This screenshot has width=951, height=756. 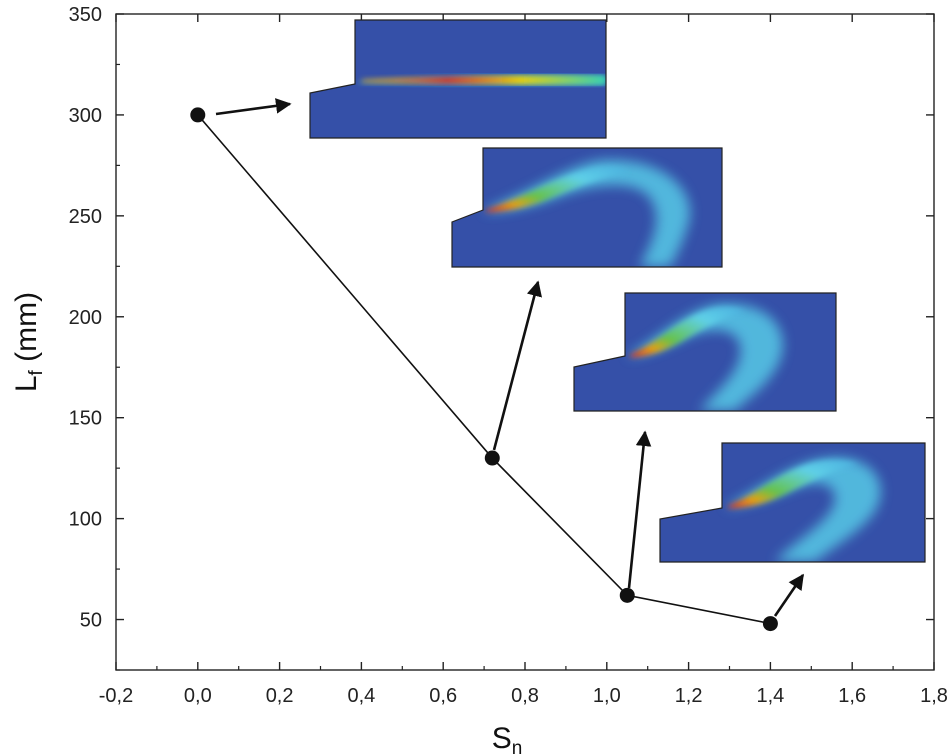 What do you see at coordinates (770, 696) in the screenshot?
I see `x-tick-label: 1,4` at bounding box center [770, 696].